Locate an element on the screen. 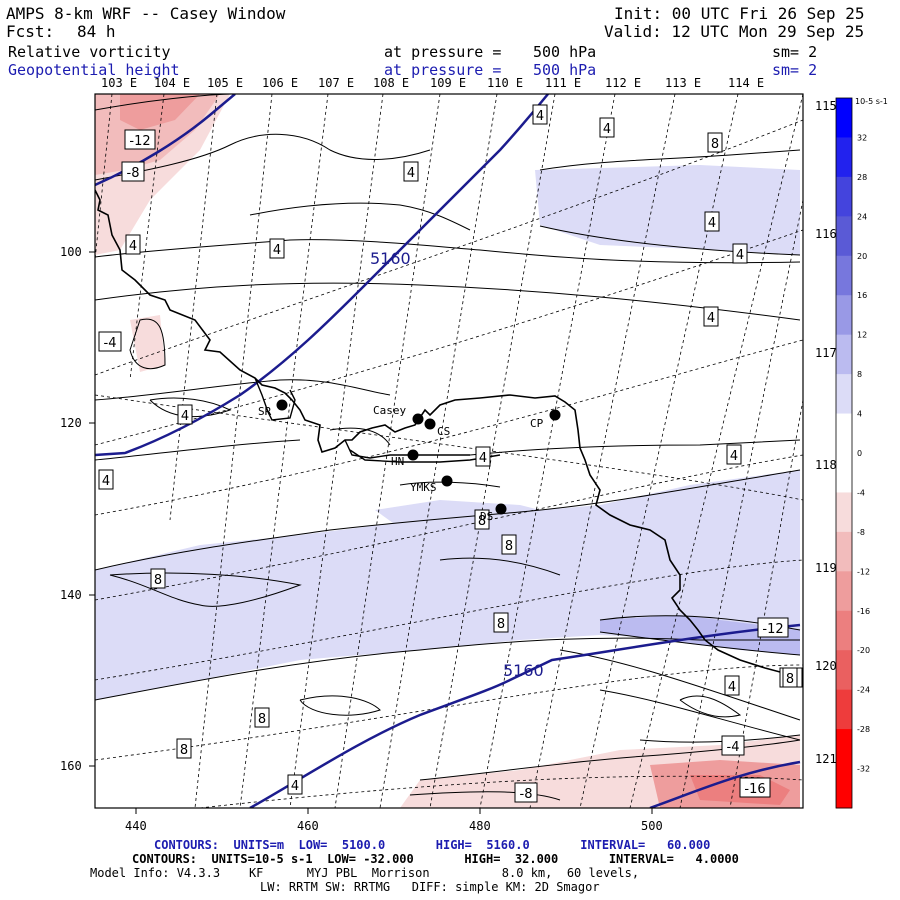  colorbar-tick-label: 16 is located at coordinates (862, 295).